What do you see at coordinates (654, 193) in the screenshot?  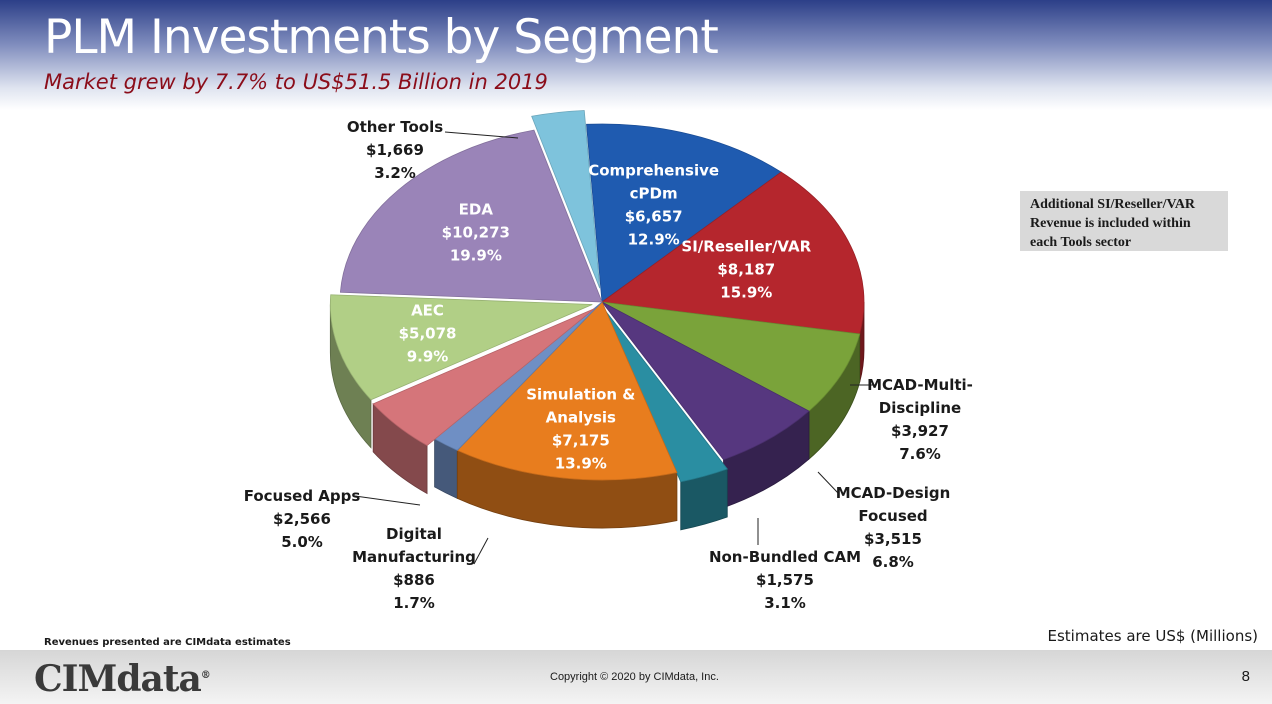 I see `slice-label-line: cPDm` at bounding box center [654, 193].